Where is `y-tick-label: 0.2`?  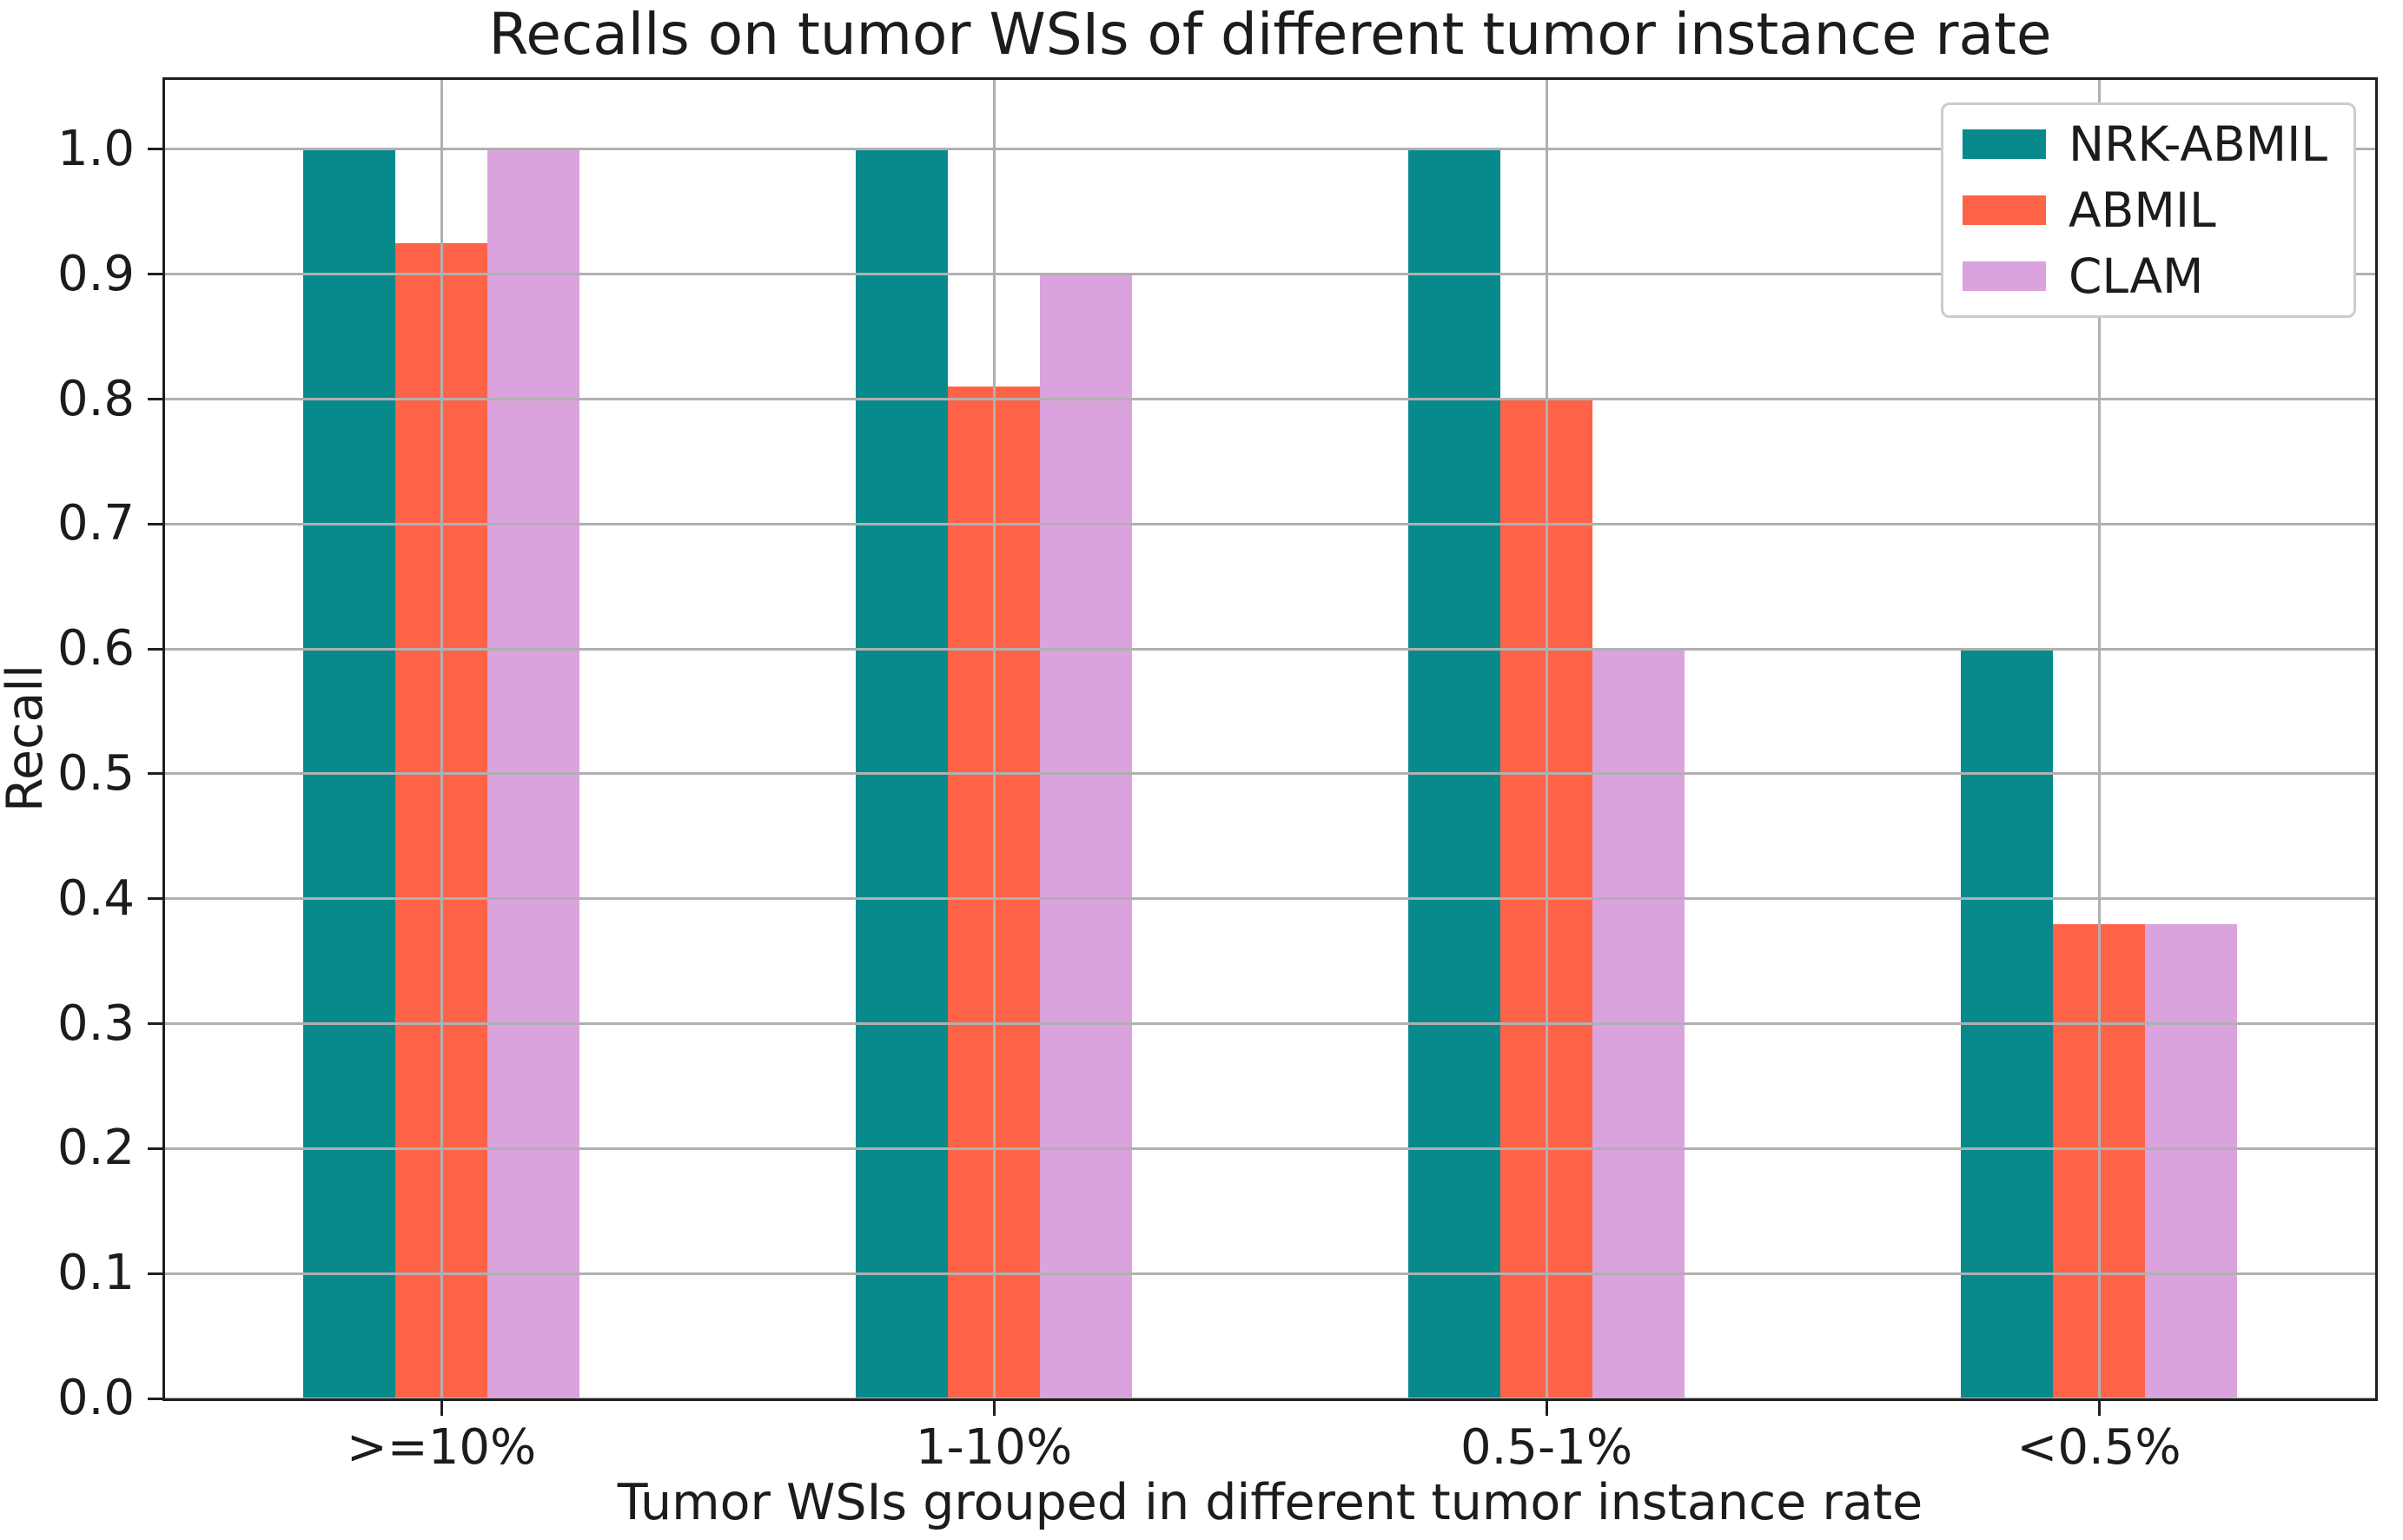 y-tick-label: 0.2 is located at coordinates (95, 1148).